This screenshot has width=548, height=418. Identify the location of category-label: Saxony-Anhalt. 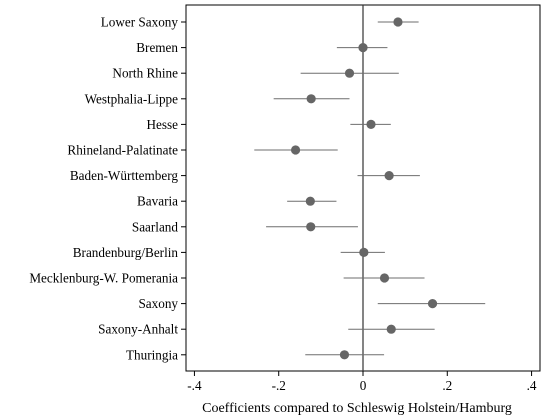
(138, 329).